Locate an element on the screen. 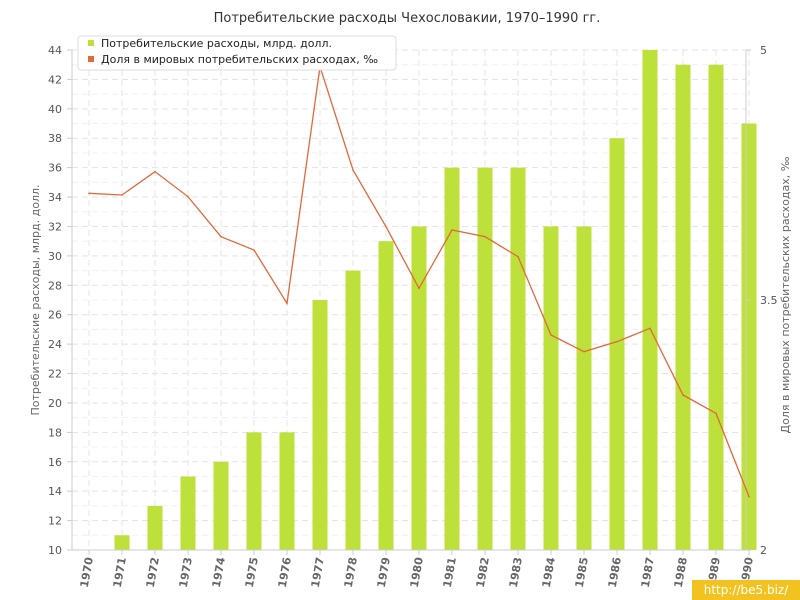 The image size is (800, 600). y-axis-label: Потребительские расходы, млрд. долл. is located at coordinates (35, 300).